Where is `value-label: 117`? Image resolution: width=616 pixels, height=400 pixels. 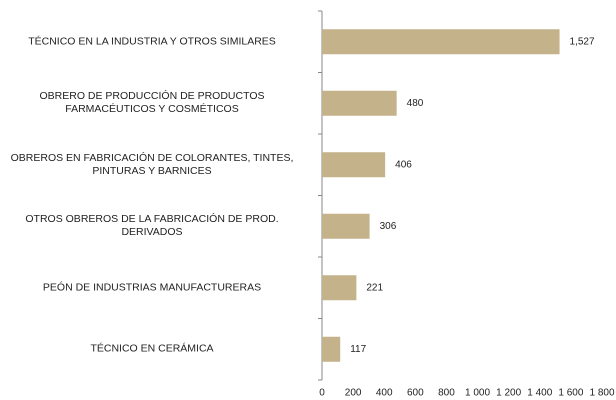
value-label: 117 is located at coordinates (358, 349).